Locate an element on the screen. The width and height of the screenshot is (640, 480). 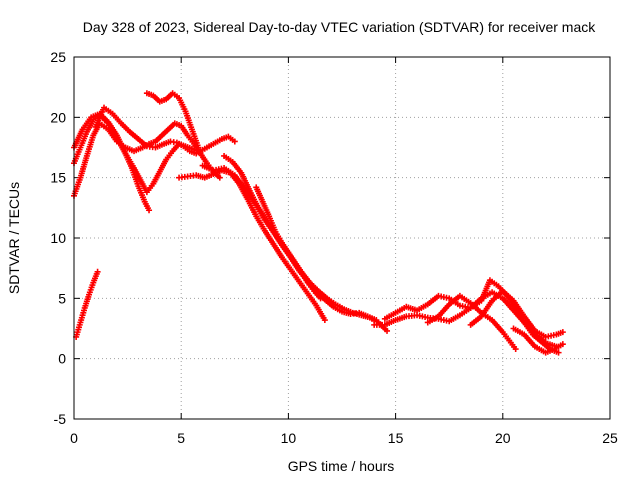
series-pass-a is located at coordinates (147, 159).